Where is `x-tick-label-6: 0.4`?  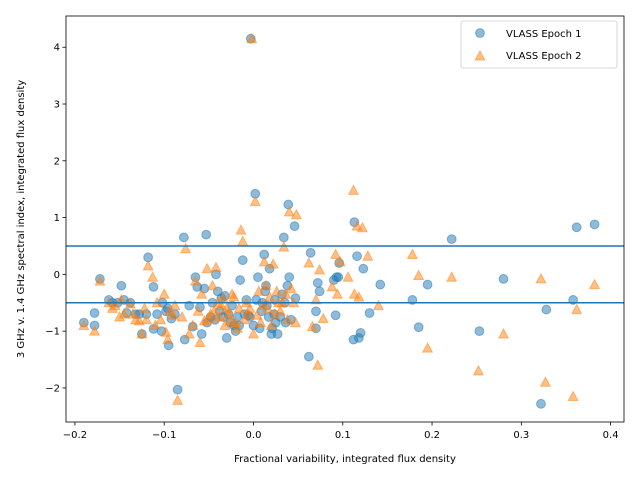 x-tick-label-6: 0.4 is located at coordinates (611, 435).